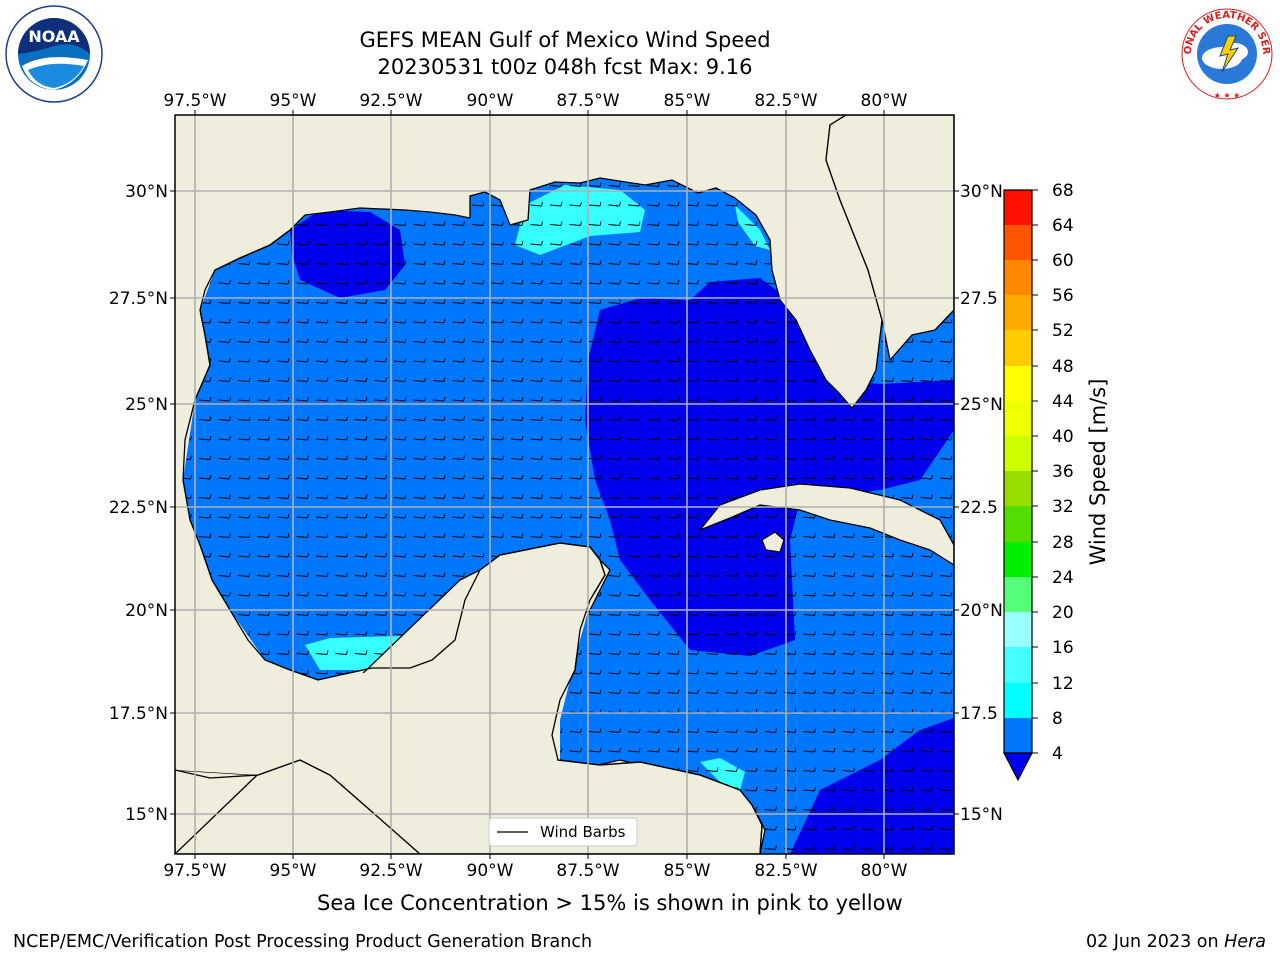 Image resolution: width=1280 pixels, height=960 pixels. What do you see at coordinates (1098, 472) in the screenshot?
I see `colorbar-title: Wind Speed [m/s]` at bounding box center [1098, 472].